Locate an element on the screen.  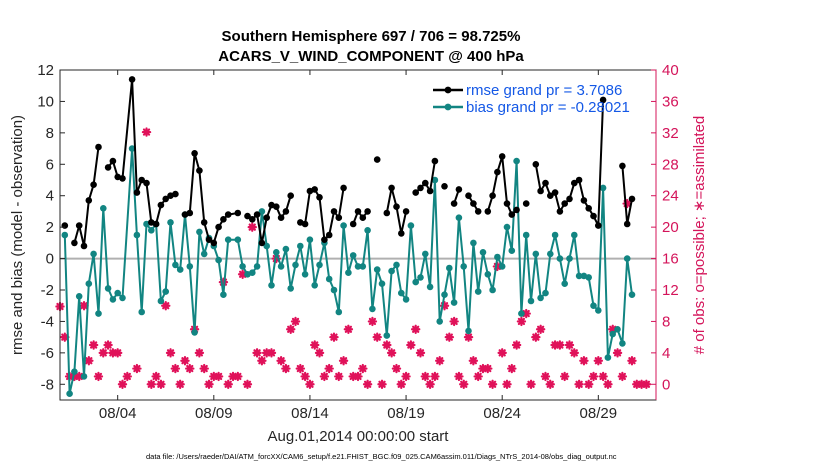
x-tick-label: 08/29 is located at coordinates (599, 413).